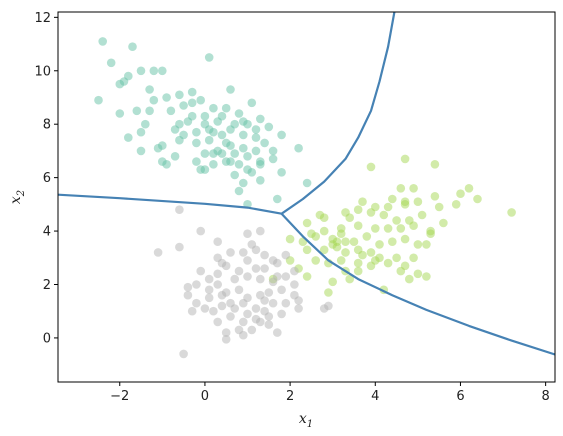  Describe the element at coordinates (205, 396) in the screenshot. I see `x-tick-label: 0` at that location.